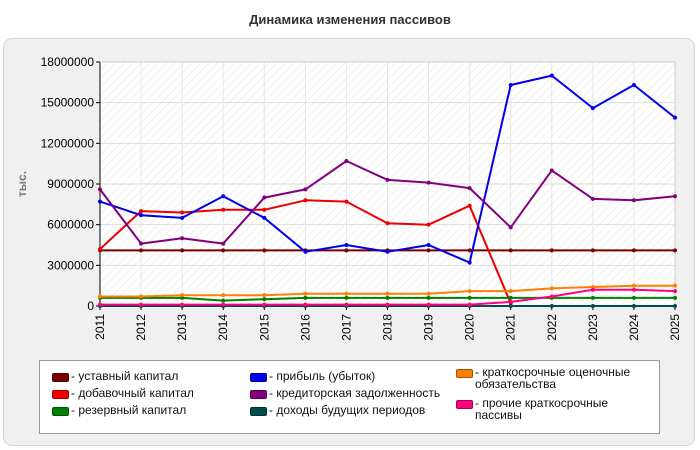 The image size is (700, 450). What do you see at coordinates (70, 265) in the screenshot?
I see `y-tick-label: 3000000` at bounding box center [70, 265].